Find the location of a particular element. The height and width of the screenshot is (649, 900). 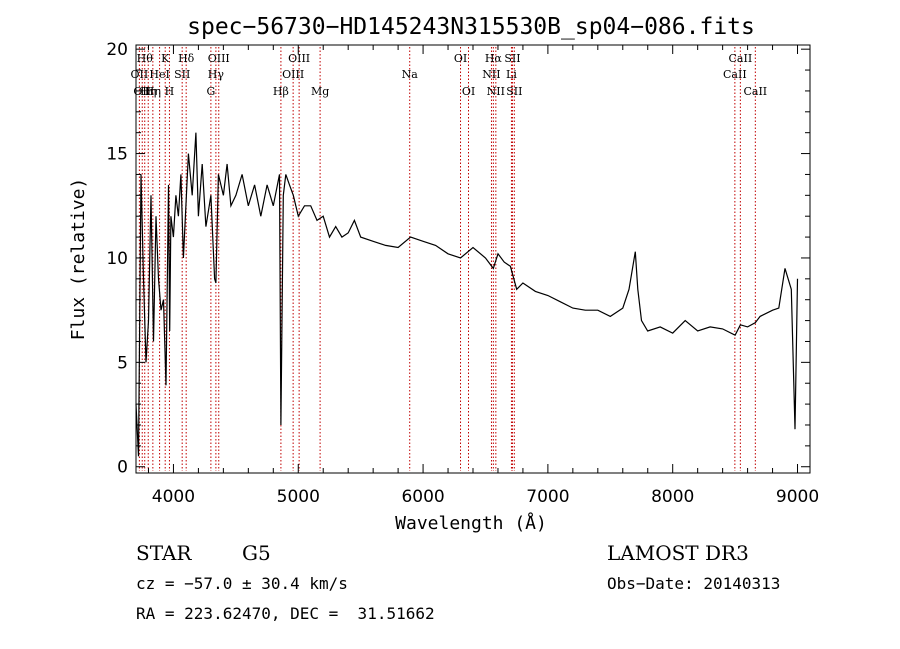

coordinates: RA = 223.62470, DEC = 31.51662 is located at coordinates (285, 613).